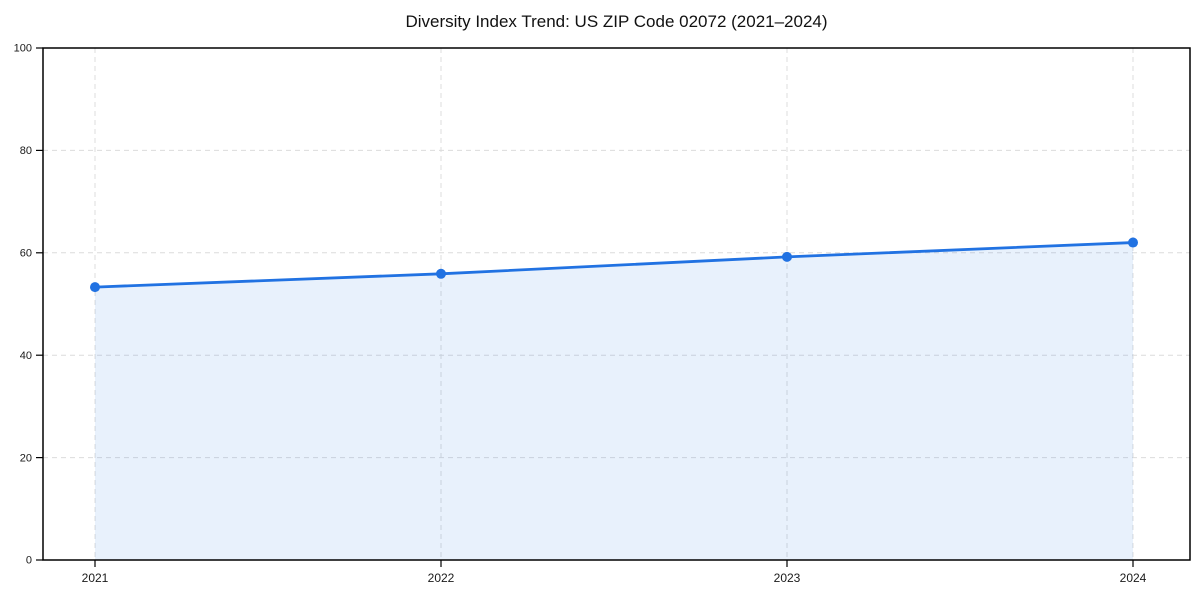 This screenshot has height=600, width=1200. Describe the element at coordinates (26, 458) in the screenshot. I see `y-tick-label-20: 20` at that location.